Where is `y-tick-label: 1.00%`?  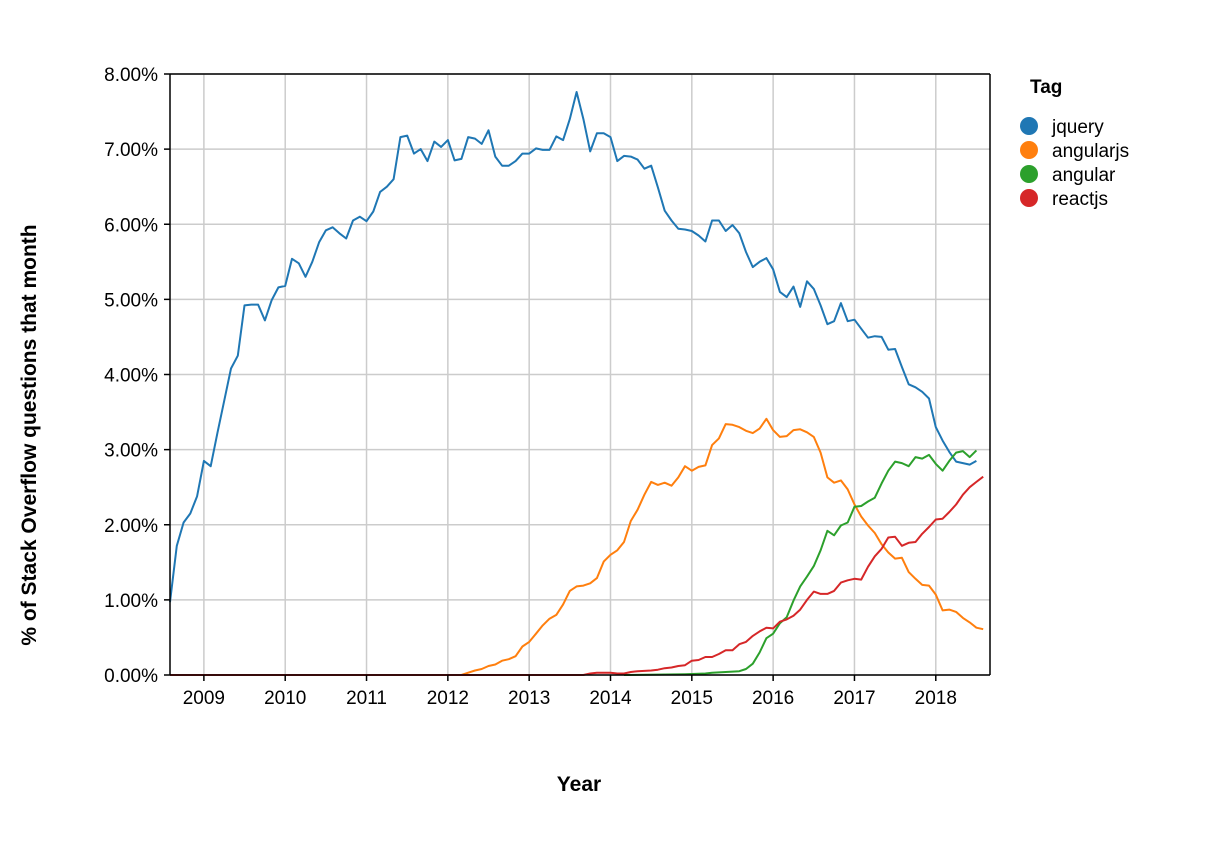 y-tick-label: 1.00% is located at coordinates (131, 601).